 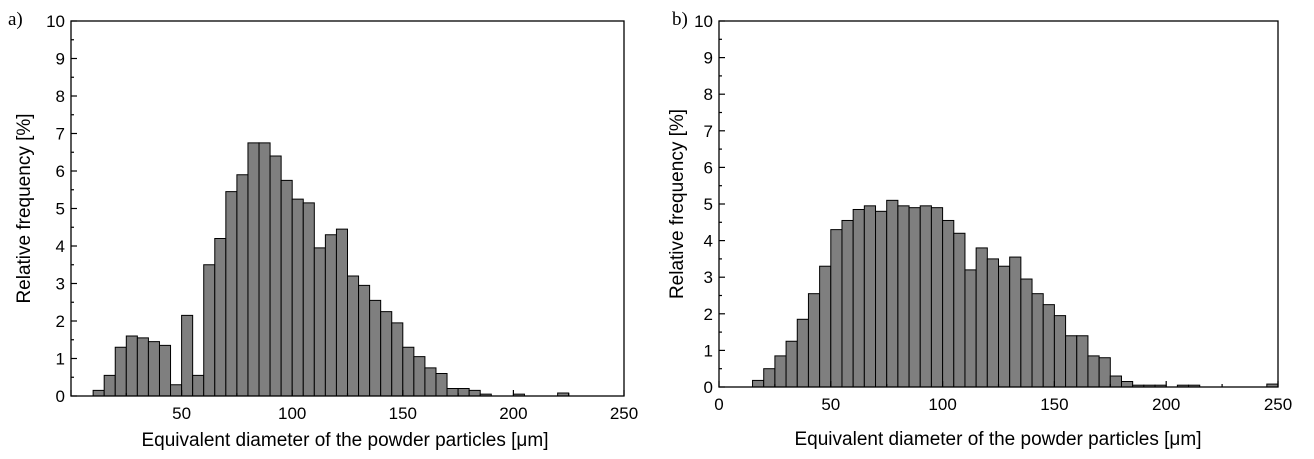 I want to click on x-tick-label: 0, so click(x=718, y=404).